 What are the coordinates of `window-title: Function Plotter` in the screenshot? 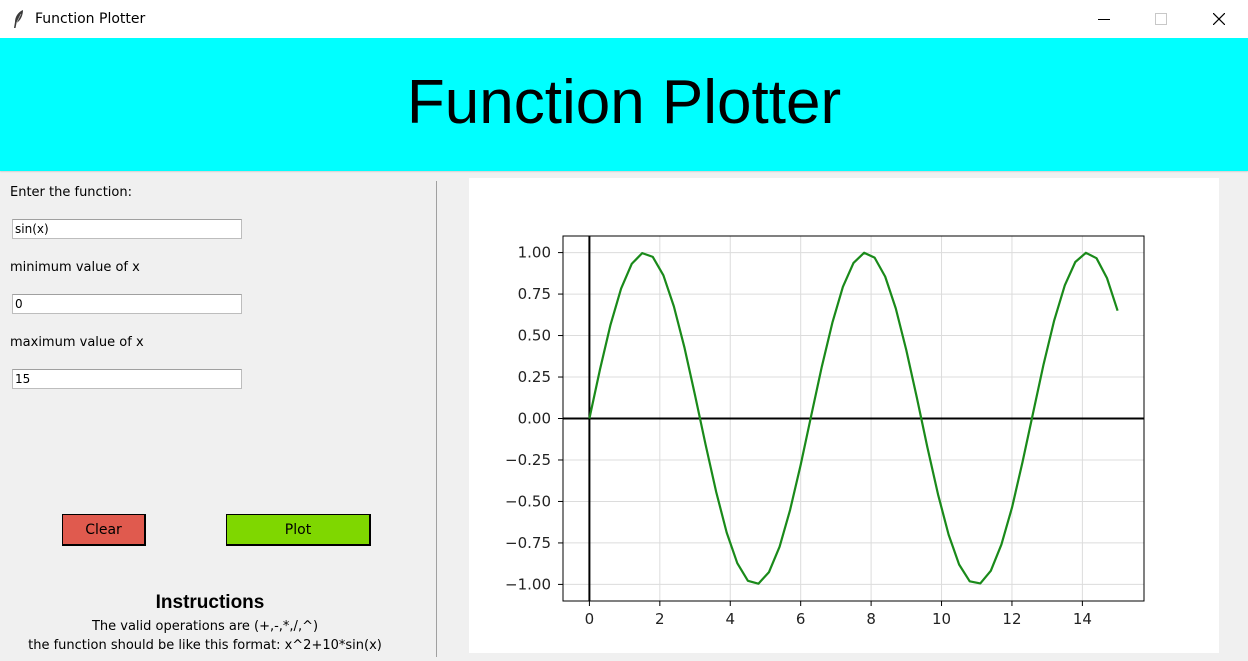 It's located at (90, 19).